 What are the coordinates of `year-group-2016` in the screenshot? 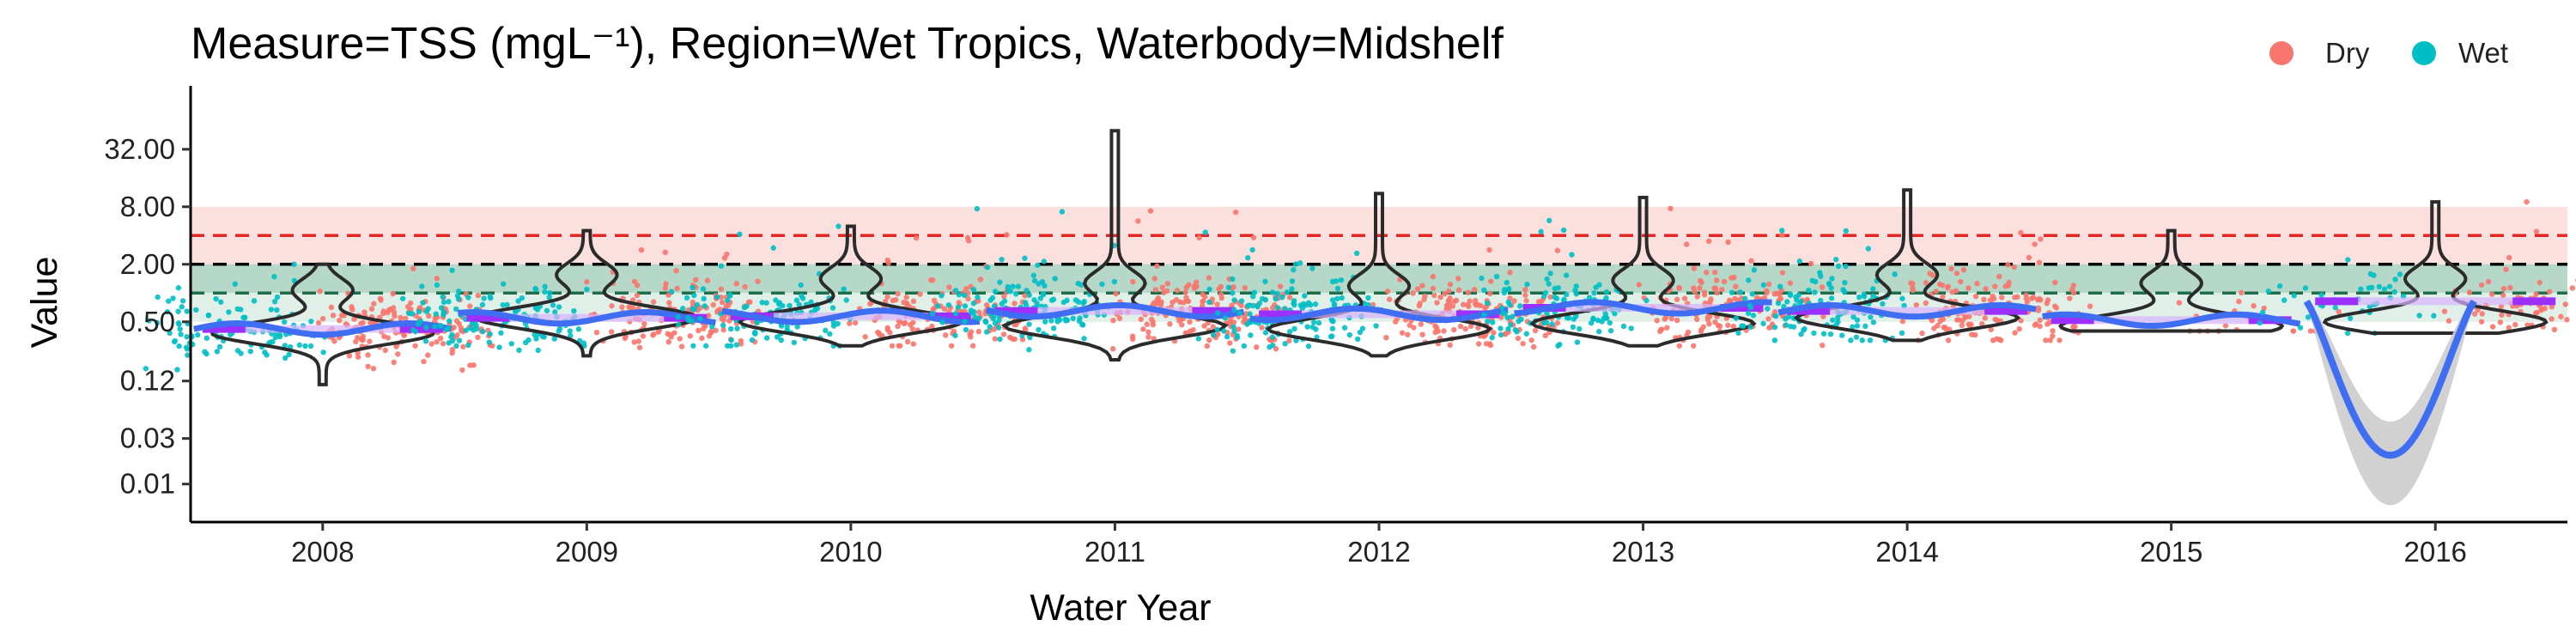 It's located at (2416, 268).